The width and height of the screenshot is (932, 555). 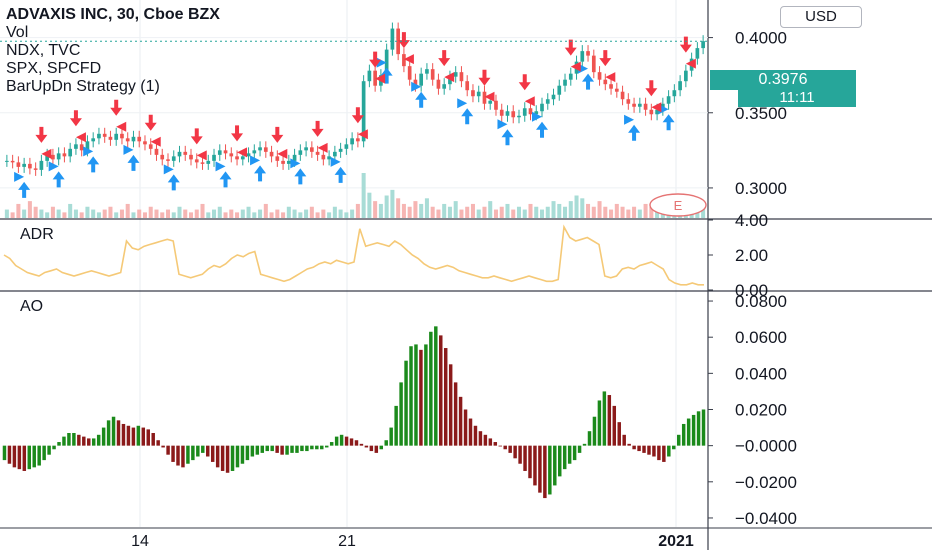 What do you see at coordinates (37, 234) in the screenshot?
I see `adr-label: ADR` at bounding box center [37, 234].